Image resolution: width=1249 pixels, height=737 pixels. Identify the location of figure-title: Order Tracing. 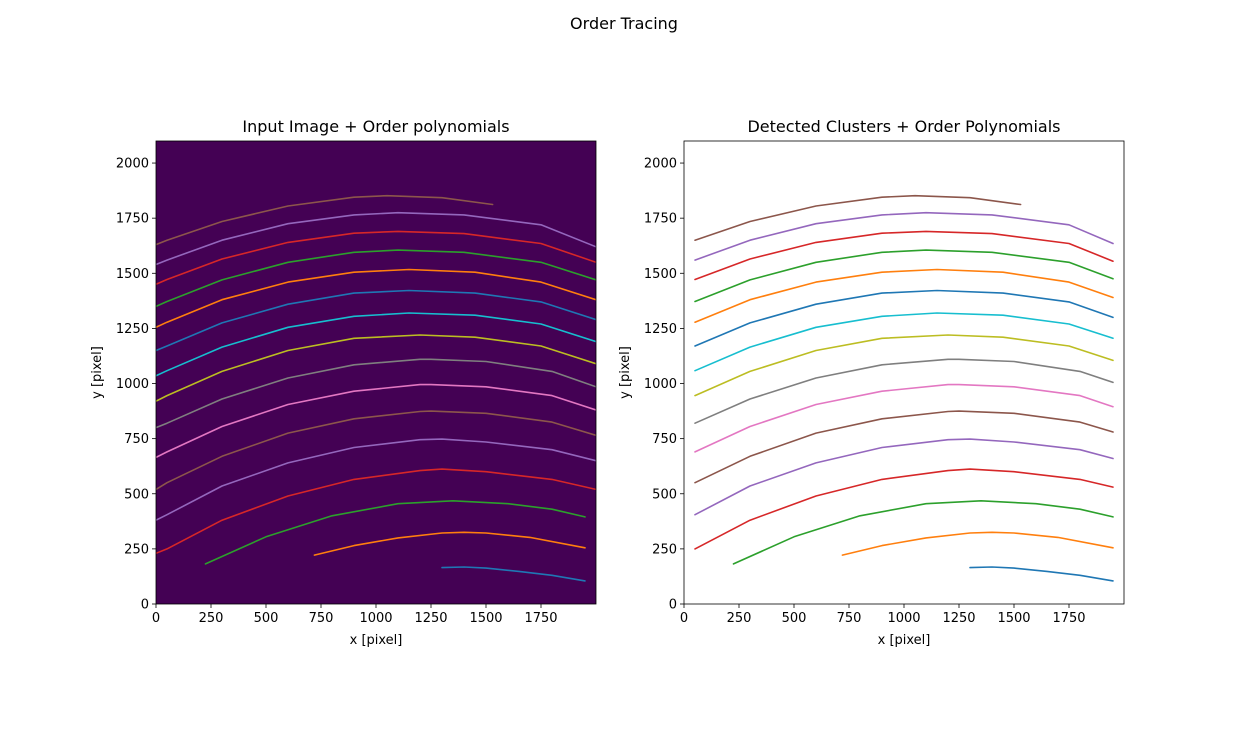
(624, 23).